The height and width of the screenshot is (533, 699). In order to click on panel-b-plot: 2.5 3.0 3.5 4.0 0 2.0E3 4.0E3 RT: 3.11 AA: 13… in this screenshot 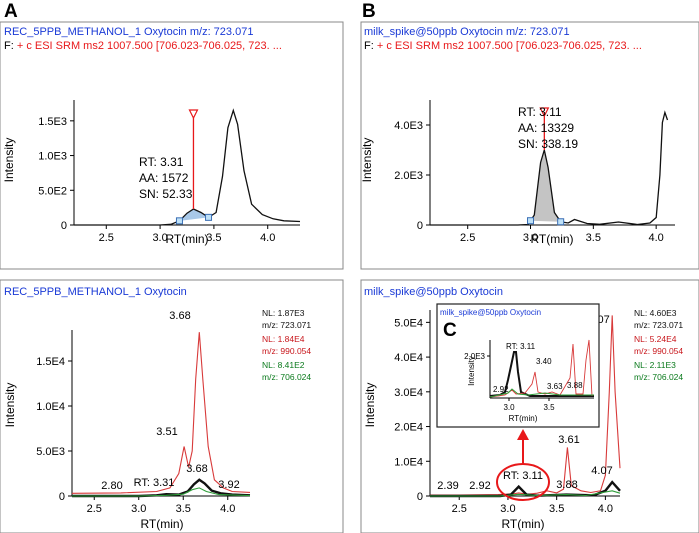, I will do `click(517, 173)`.